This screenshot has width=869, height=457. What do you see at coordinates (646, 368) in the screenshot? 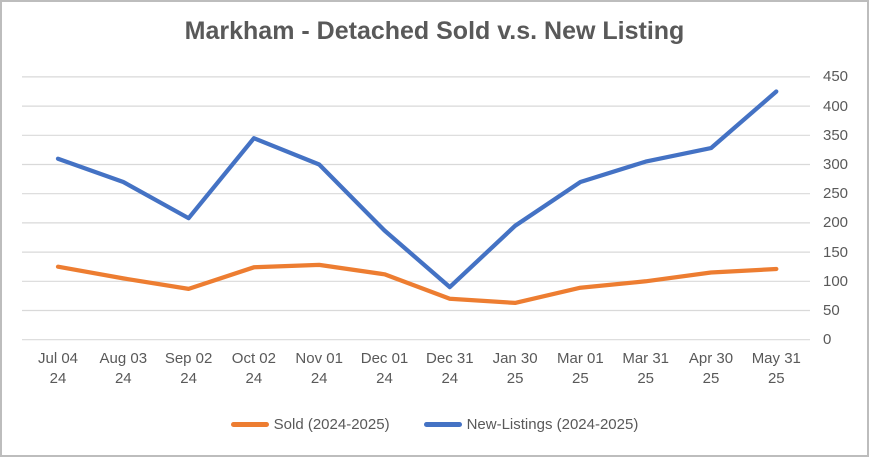
I see `x-axis-tick-label: Mar 31 25` at bounding box center [646, 368].